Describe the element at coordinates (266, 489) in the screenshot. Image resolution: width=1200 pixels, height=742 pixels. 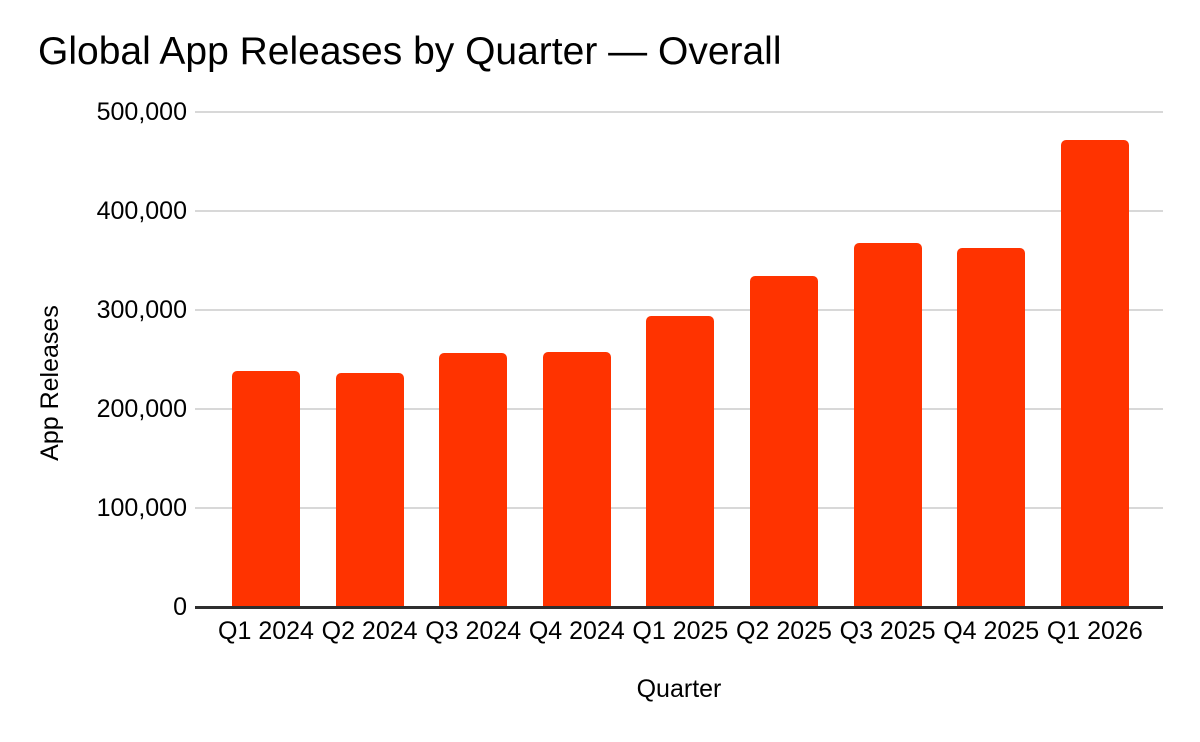
I see `bar-q1-2024` at that location.